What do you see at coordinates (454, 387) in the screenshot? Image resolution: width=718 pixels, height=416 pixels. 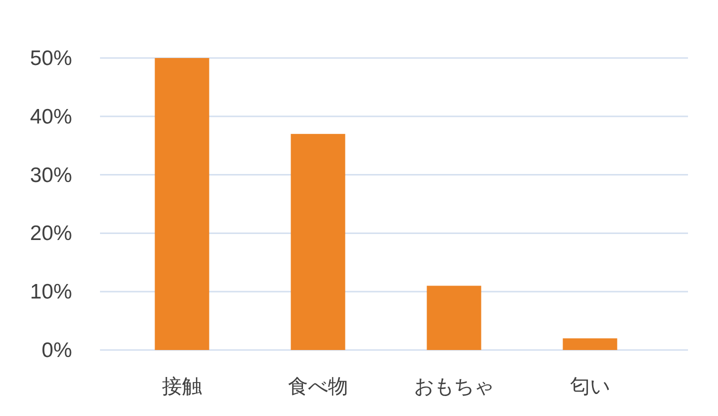 I see `x-tick-label: おもちゃ` at bounding box center [454, 387].